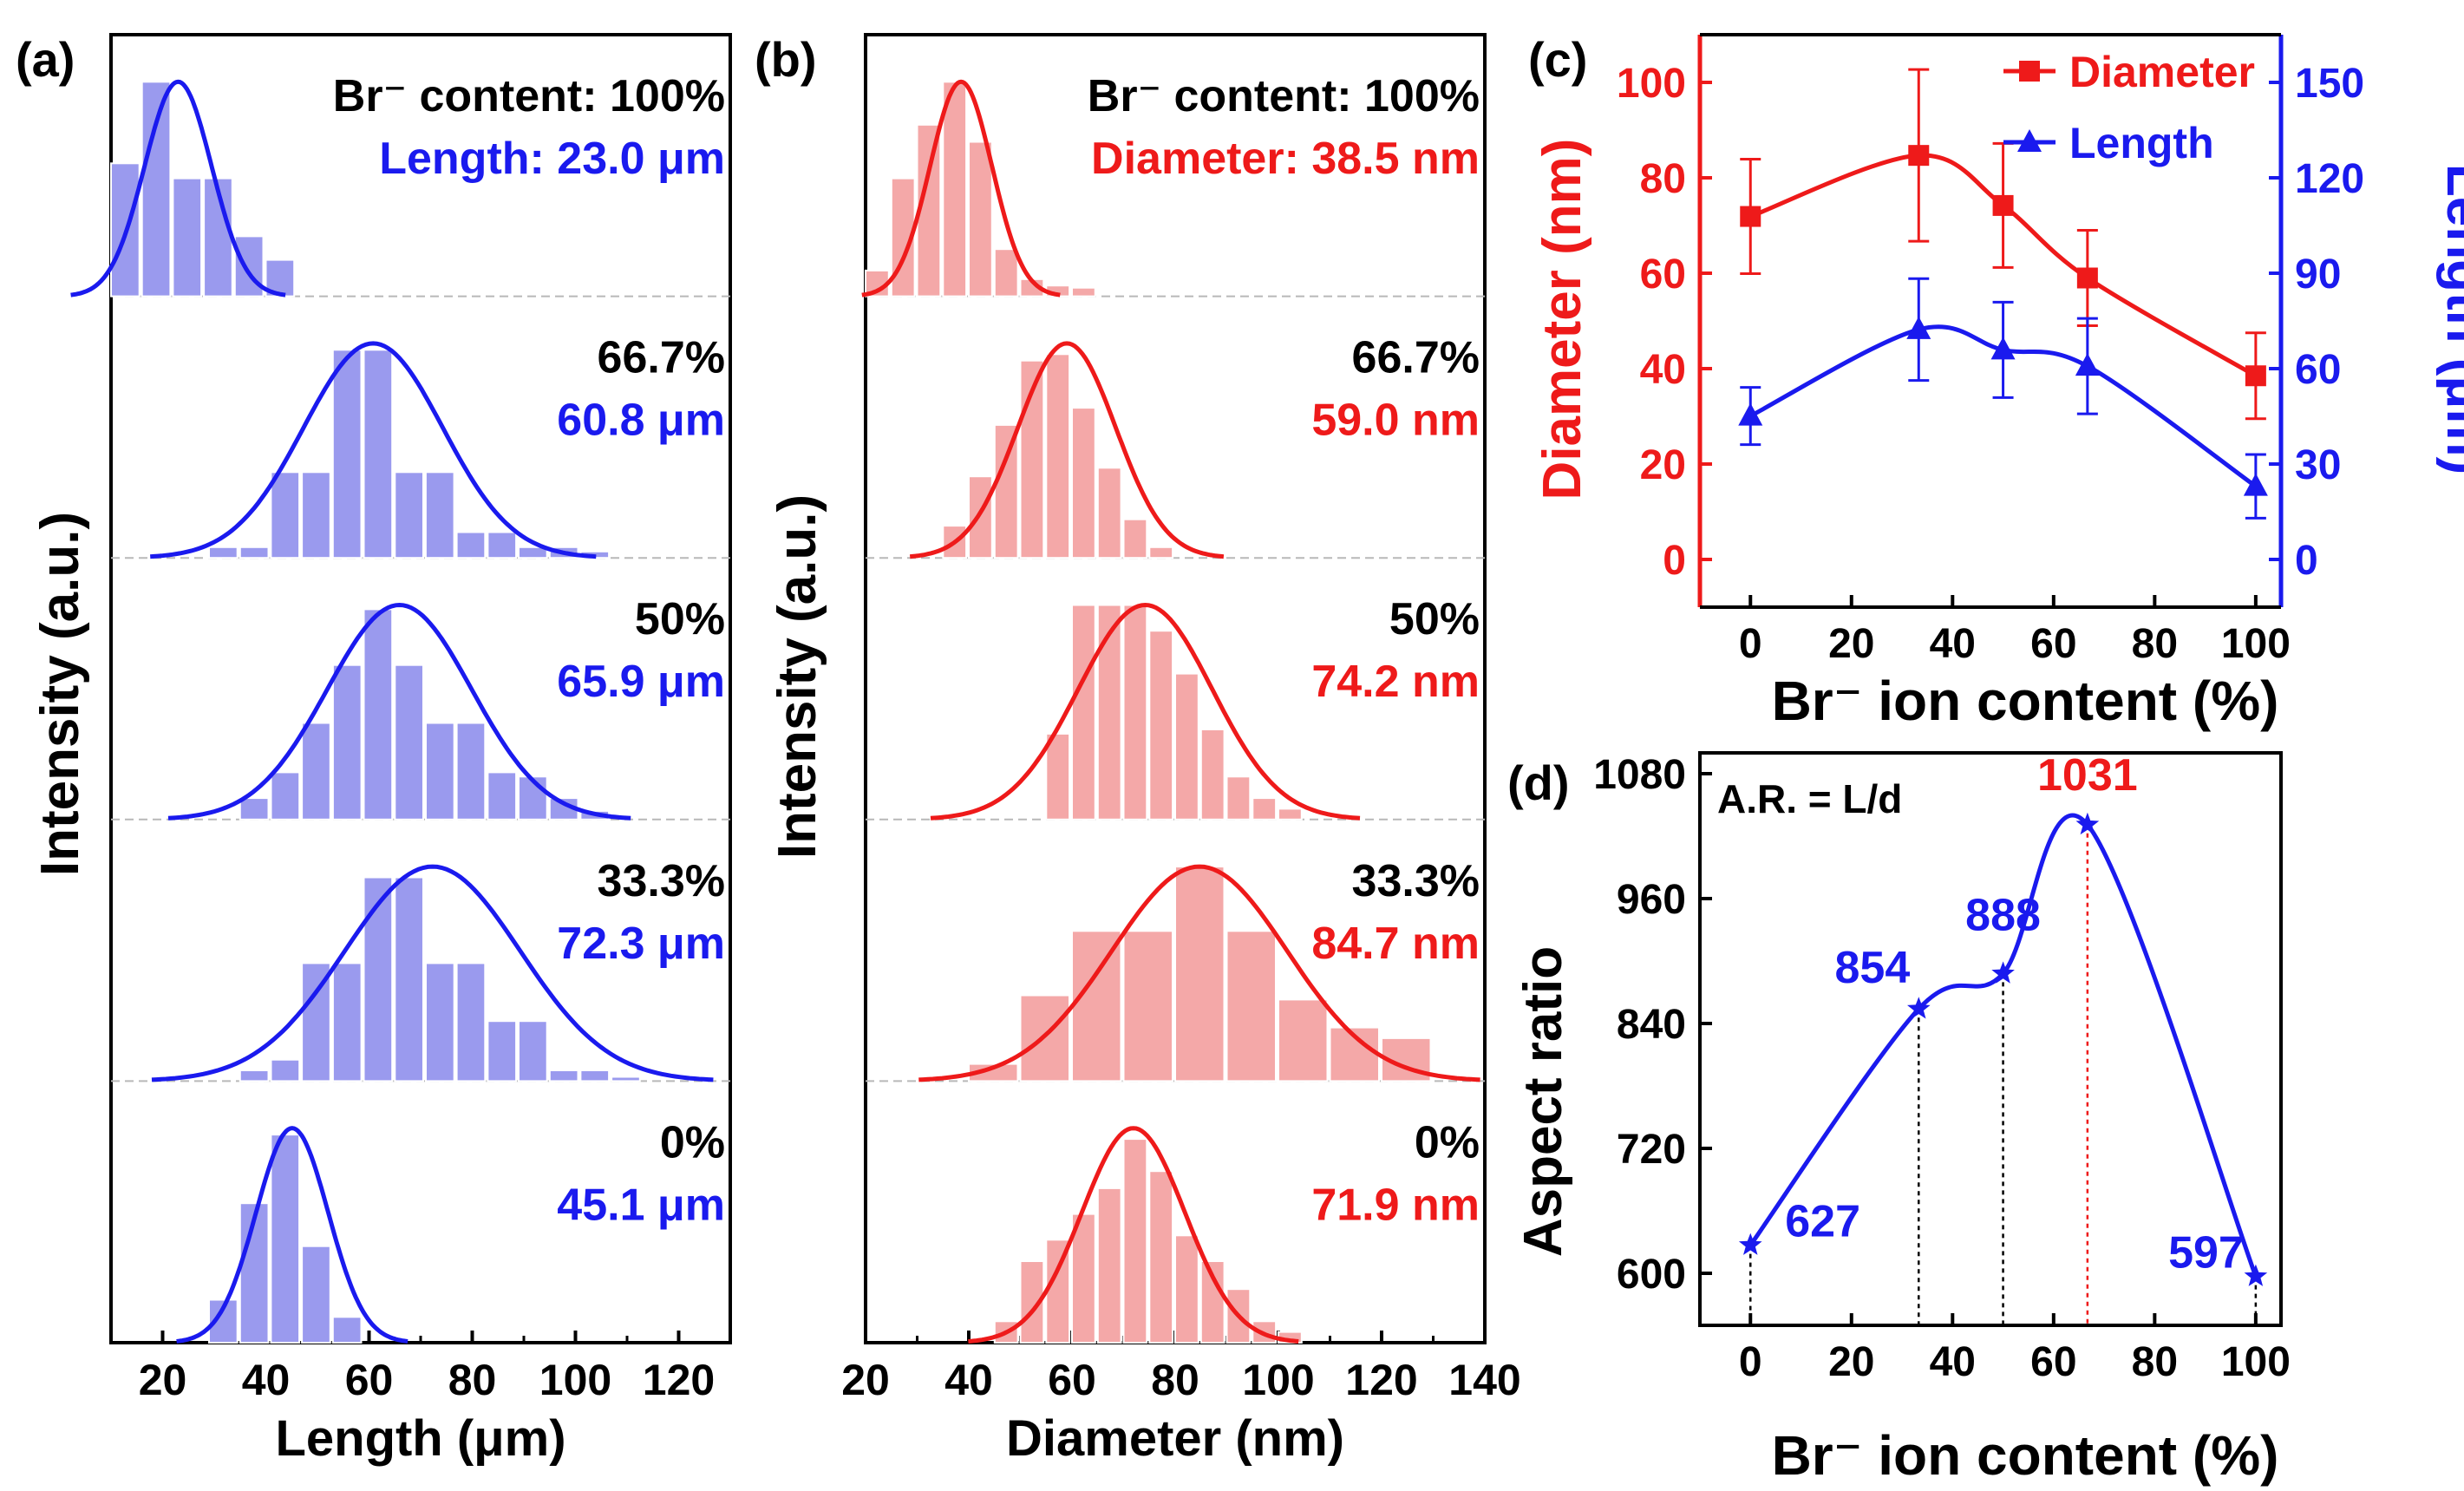 The width and height of the screenshot is (2464, 1491). What do you see at coordinates (1447, 1142) in the screenshot?
I see `panel-b-content-label: 0%` at bounding box center [1447, 1142].